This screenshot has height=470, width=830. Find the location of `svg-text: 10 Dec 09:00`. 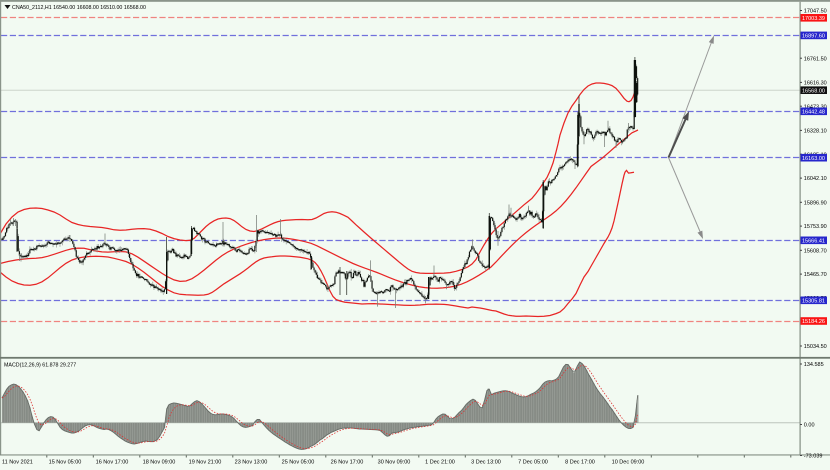

svg-text: 10 Dec 09:00 is located at coordinates (628, 463).